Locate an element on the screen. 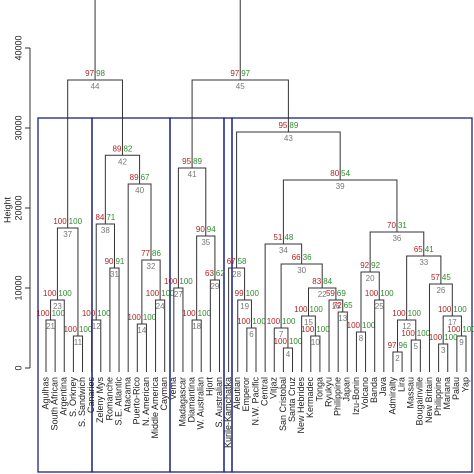 This screenshot has height=474, width=474. edge-number: 2 is located at coordinates (397, 358).